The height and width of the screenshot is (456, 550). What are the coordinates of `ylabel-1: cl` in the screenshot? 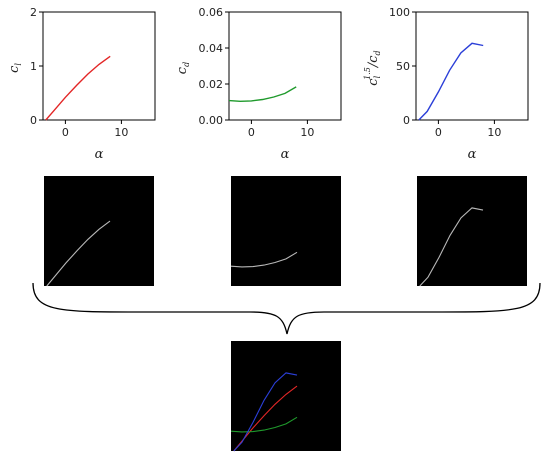 It's located at (15, 68).